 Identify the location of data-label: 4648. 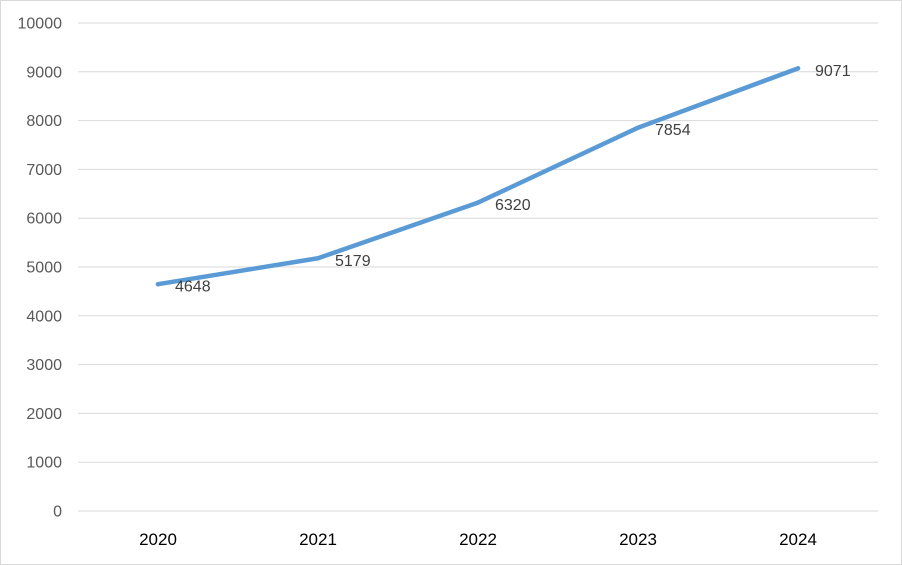
(193, 287).